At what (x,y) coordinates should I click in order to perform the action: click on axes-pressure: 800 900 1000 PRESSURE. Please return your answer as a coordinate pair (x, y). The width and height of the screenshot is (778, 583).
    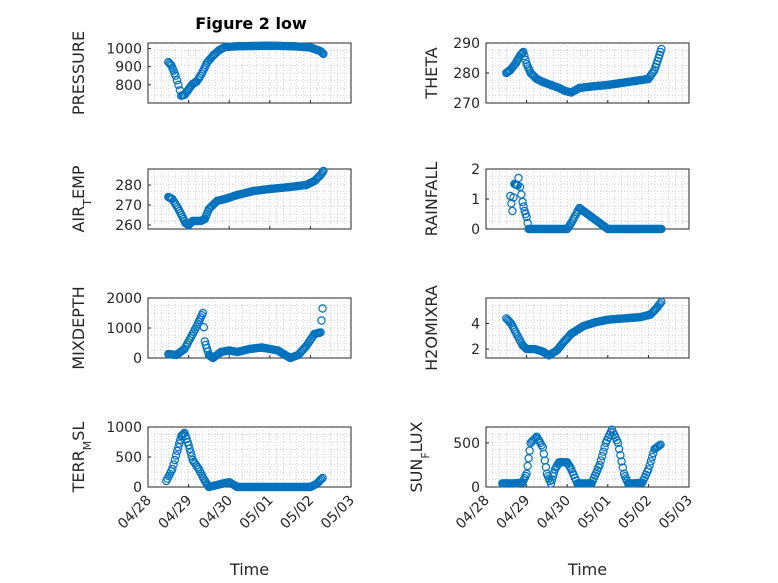
    Looking at the image, I should click on (210, 73).